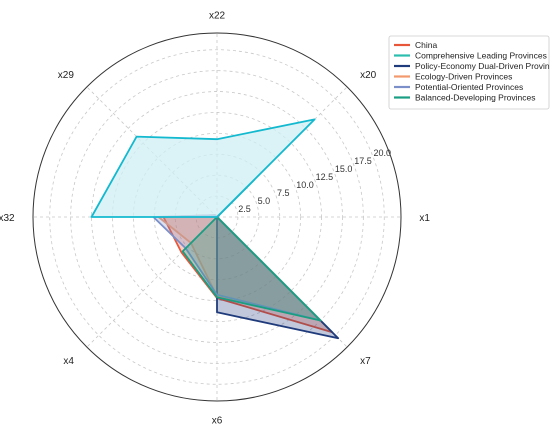  I want to click on r-tick-label: 17.5, so click(363, 161).